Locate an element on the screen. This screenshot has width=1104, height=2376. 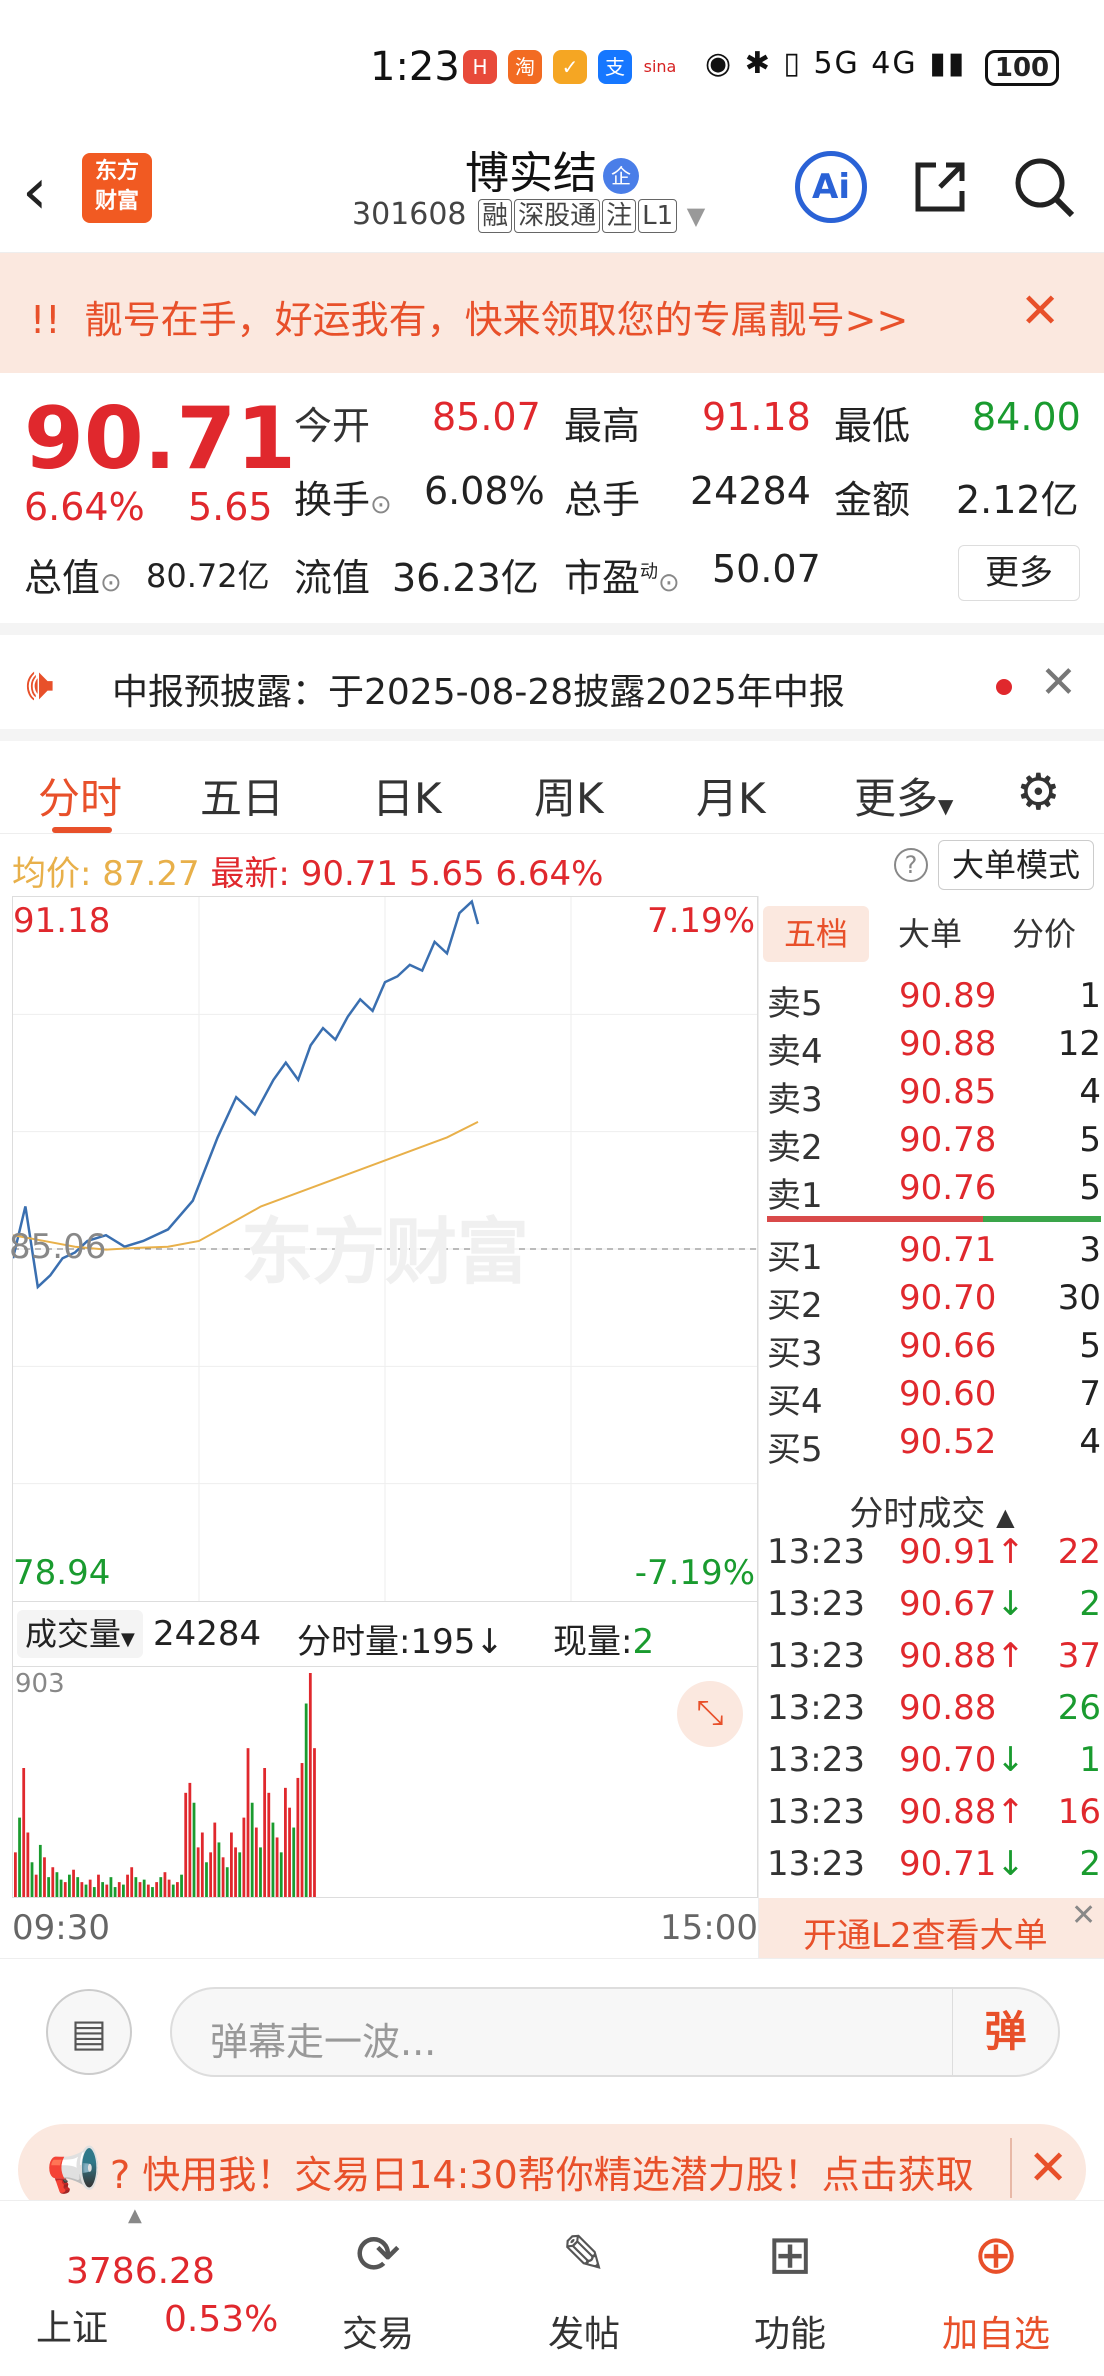
danmaku-input: 弹幕走一波... 弹 is located at coordinates (615, 2032).